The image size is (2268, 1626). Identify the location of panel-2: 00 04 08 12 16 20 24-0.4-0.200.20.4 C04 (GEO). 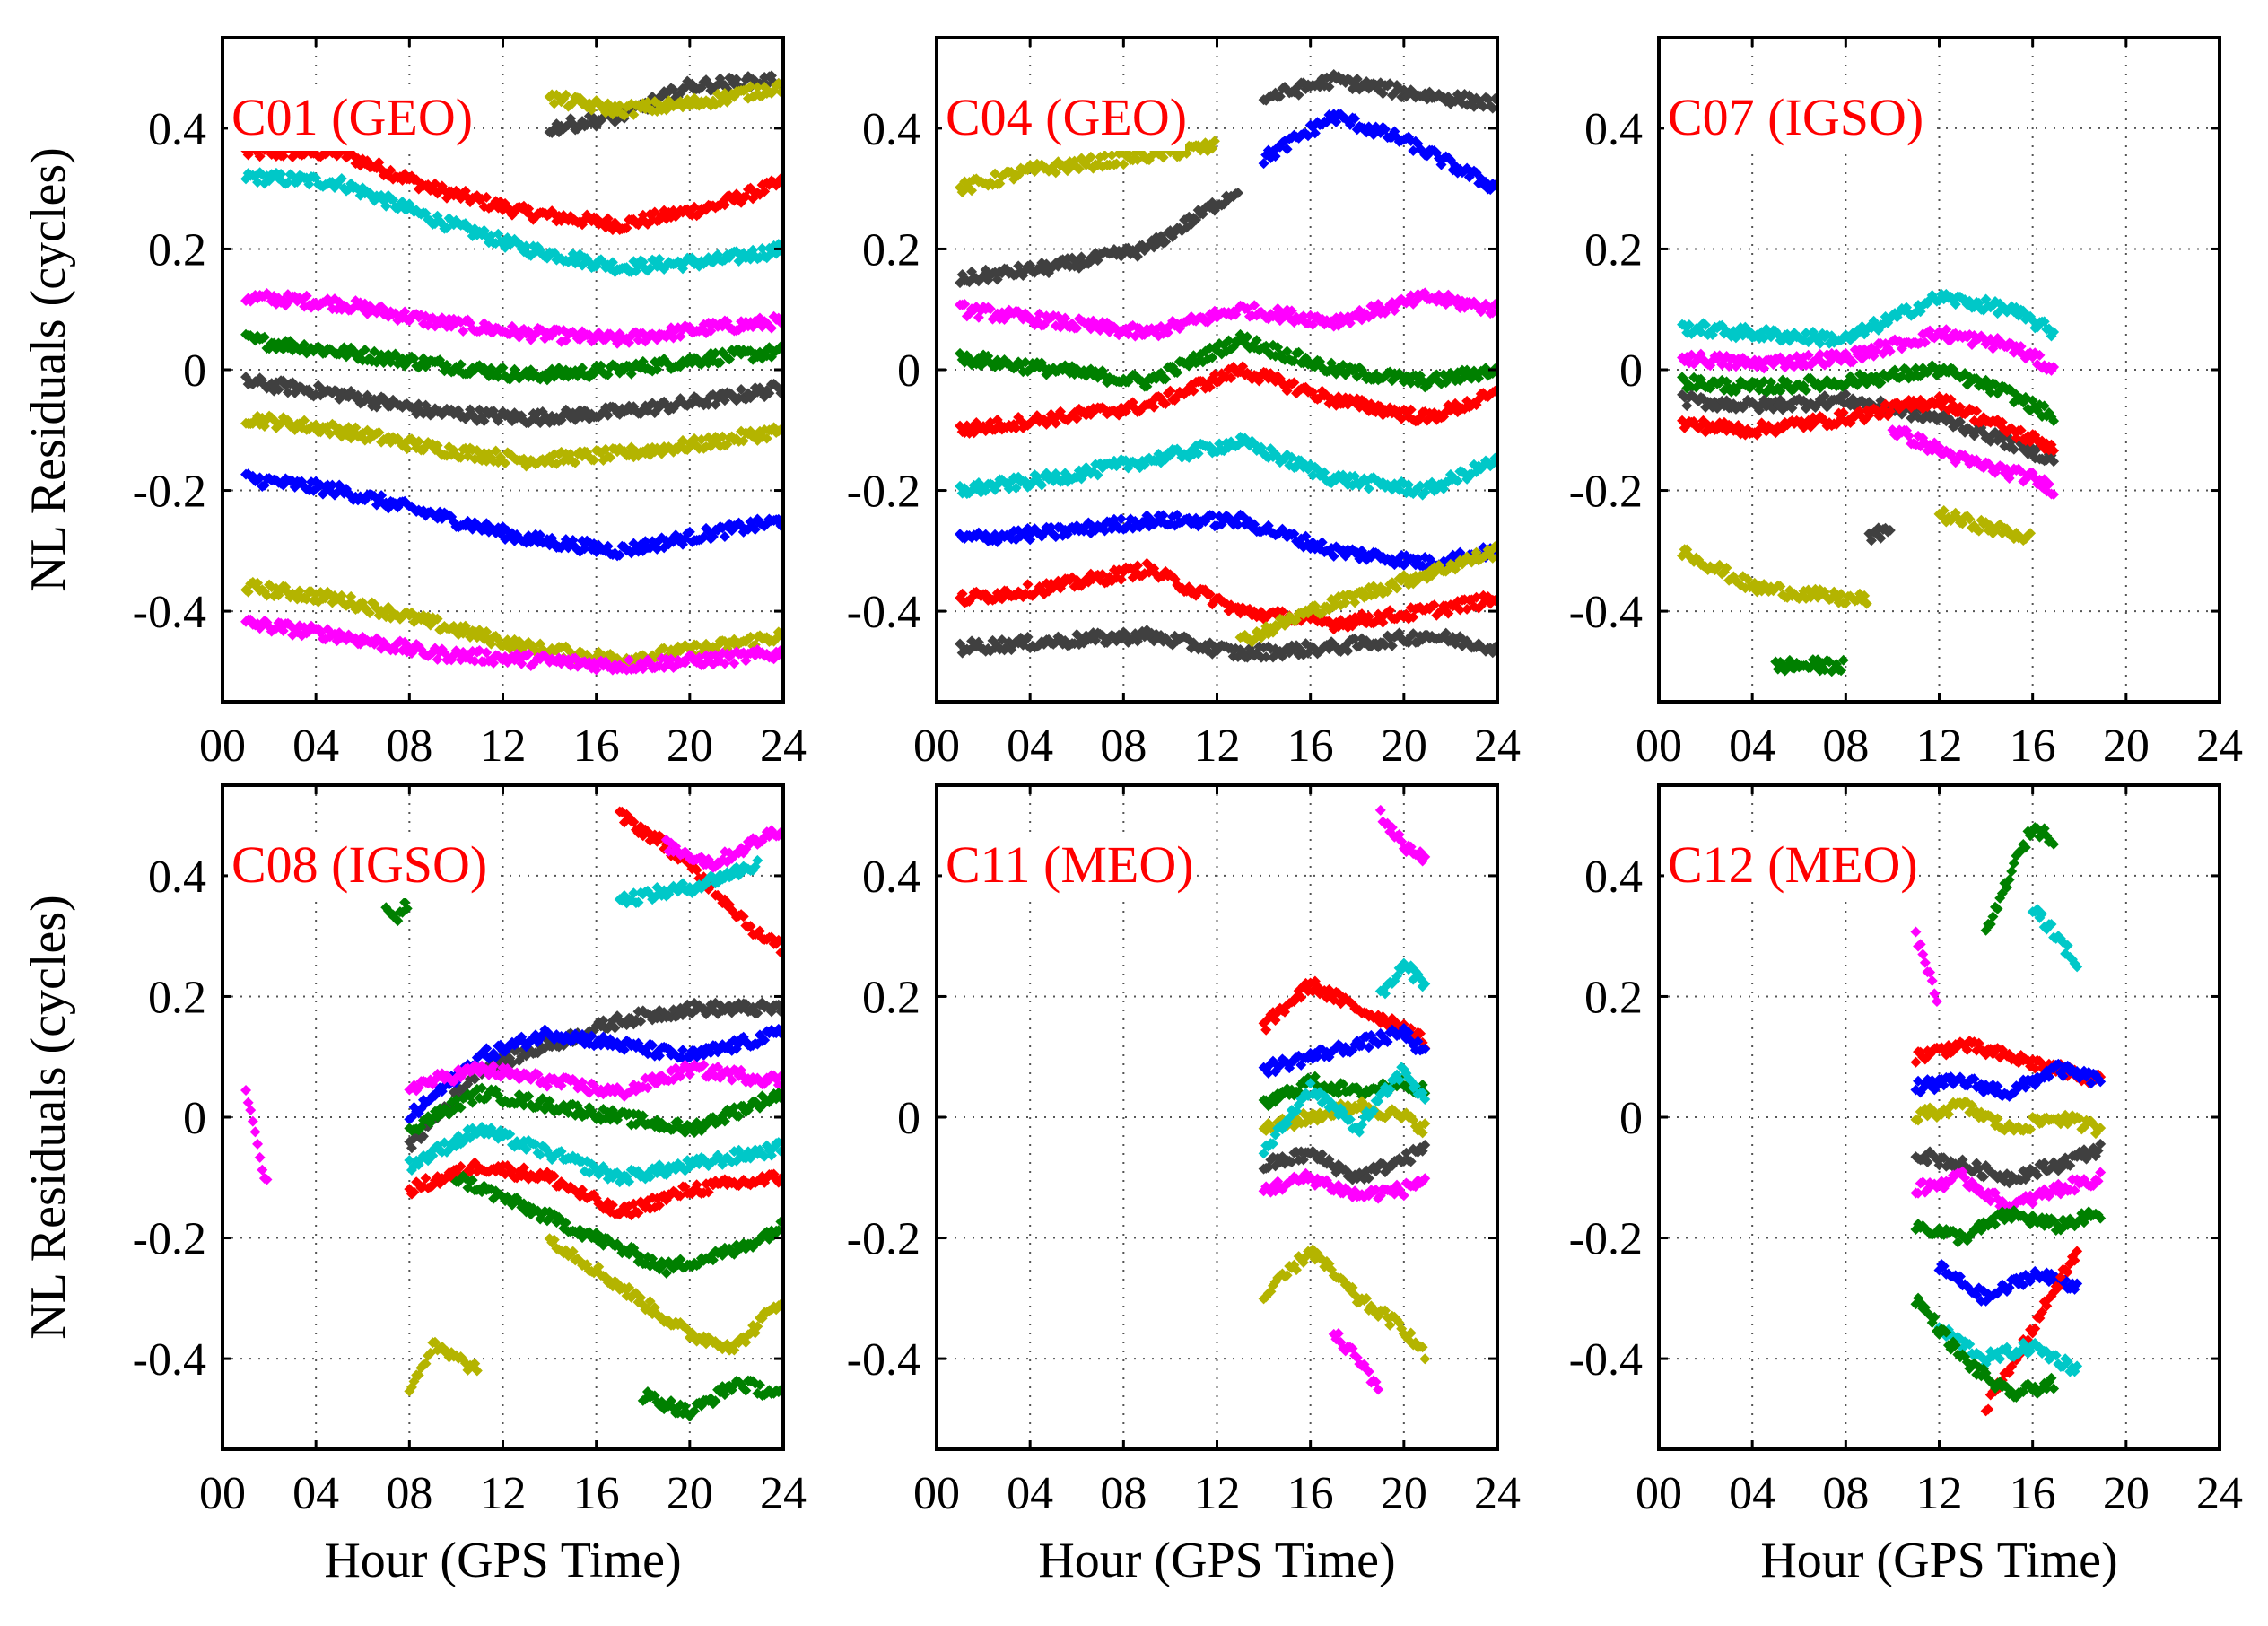
(1184, 404).